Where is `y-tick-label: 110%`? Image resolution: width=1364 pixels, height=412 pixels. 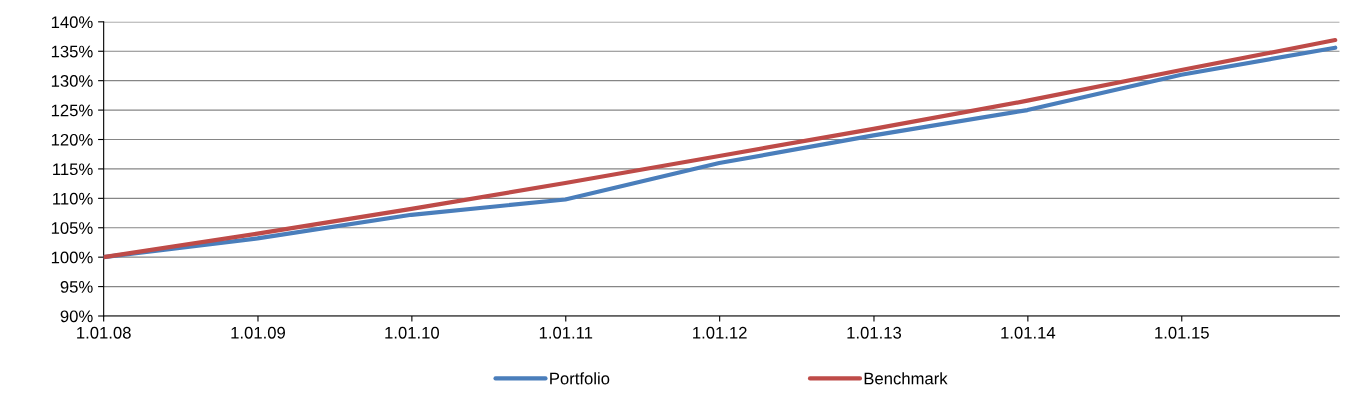
y-tick-label: 110% is located at coordinates (73, 198).